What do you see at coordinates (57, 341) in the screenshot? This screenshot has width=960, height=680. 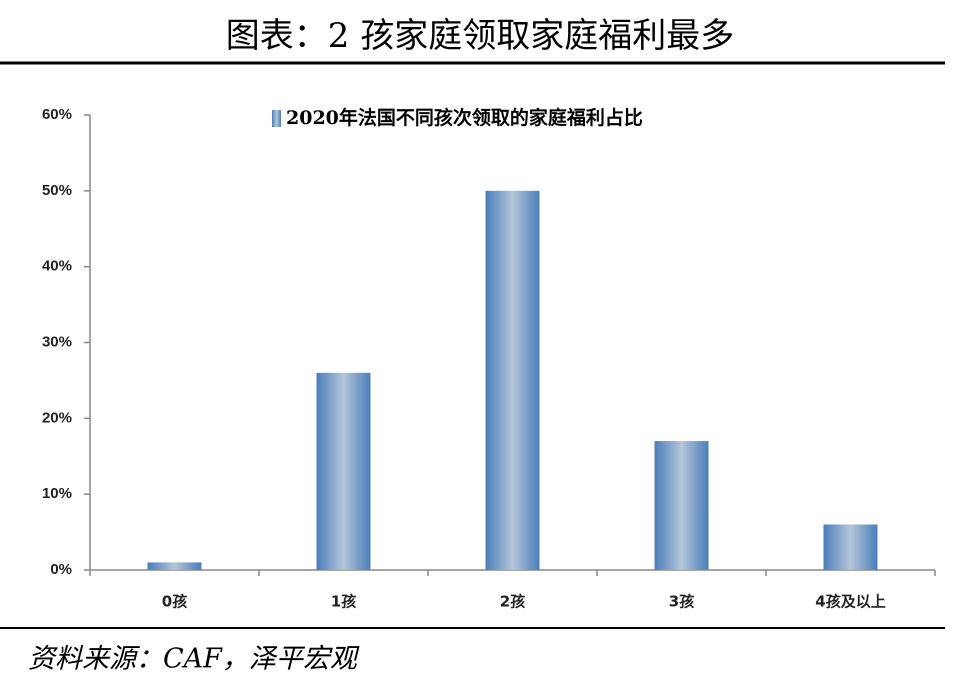 I see `y-tick-label: 30%` at bounding box center [57, 341].